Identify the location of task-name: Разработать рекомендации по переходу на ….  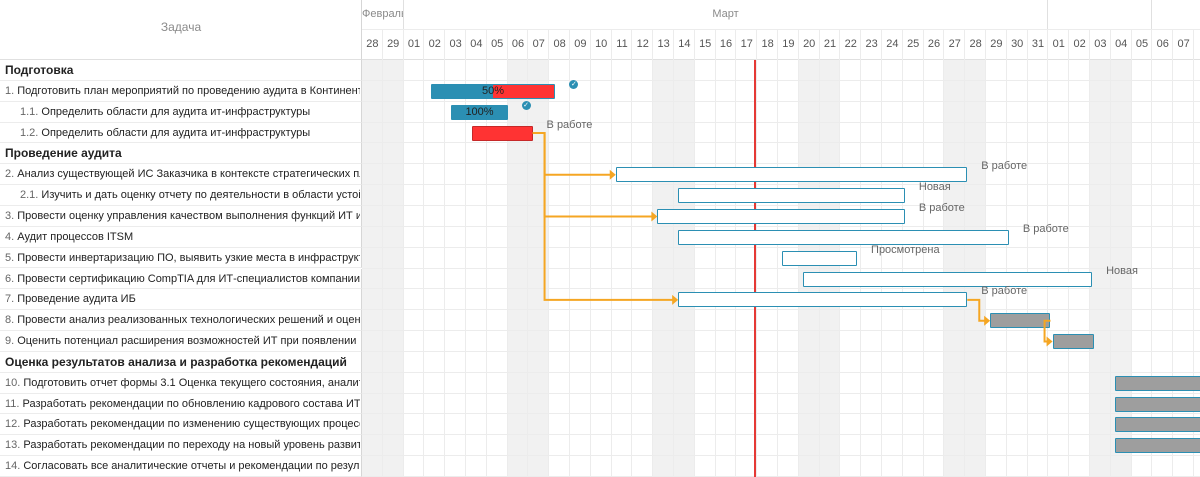
(191, 445).